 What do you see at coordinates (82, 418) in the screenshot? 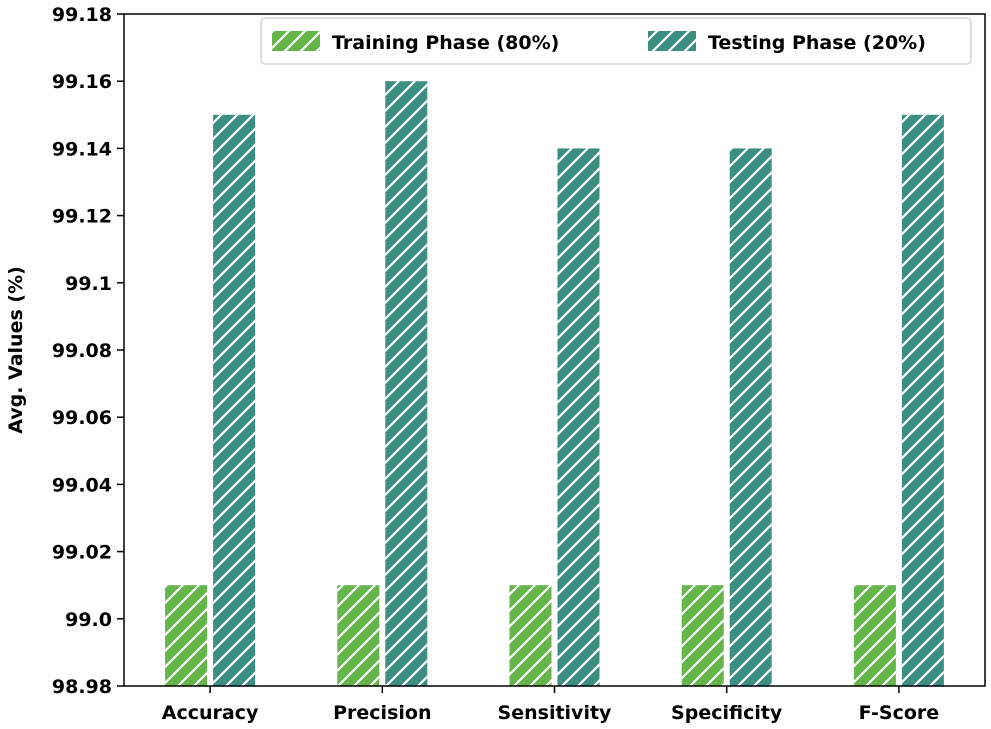
I see `y-tick-label: 99.06` at bounding box center [82, 418].